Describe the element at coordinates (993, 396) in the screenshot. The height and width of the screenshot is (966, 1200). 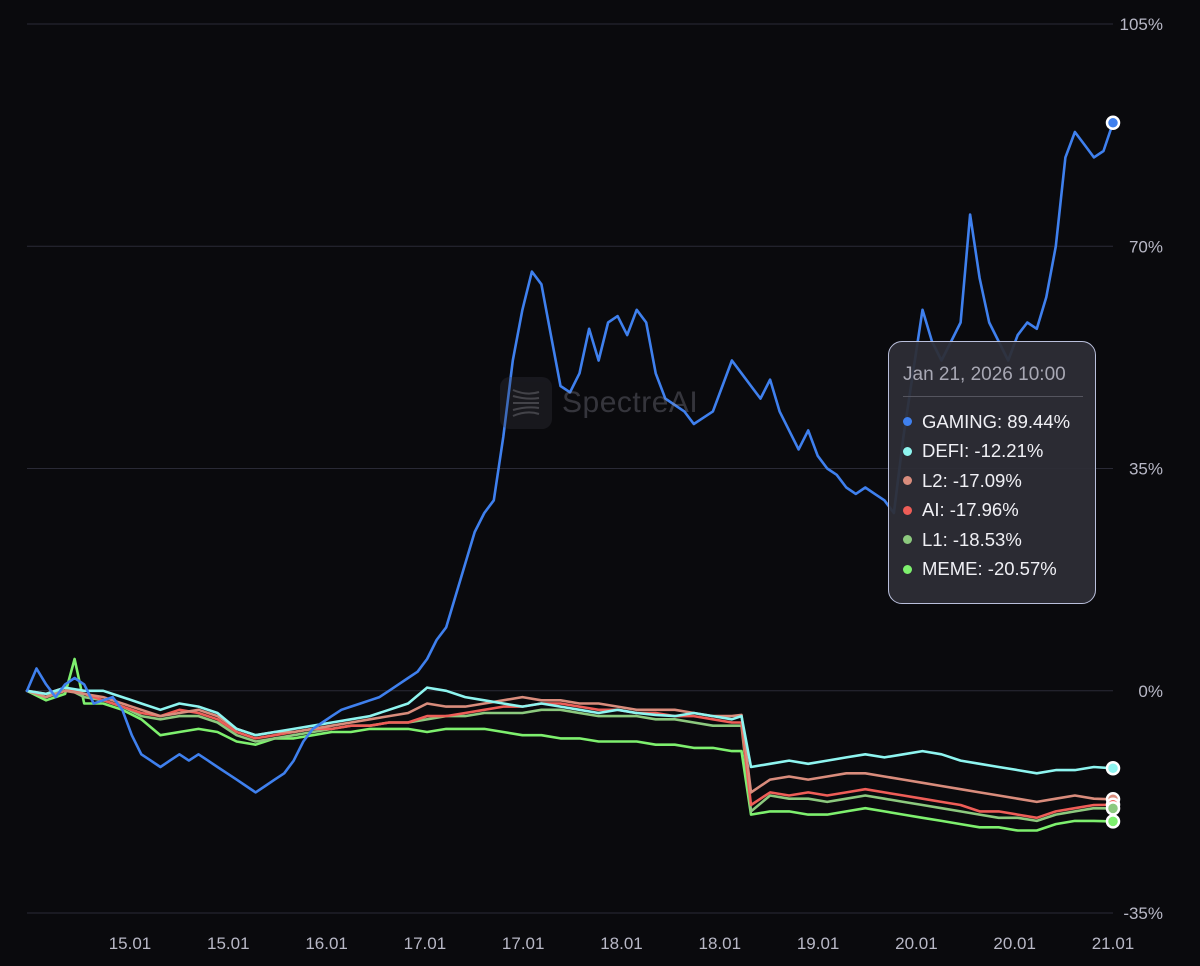
I see `tooltip-divider` at that location.